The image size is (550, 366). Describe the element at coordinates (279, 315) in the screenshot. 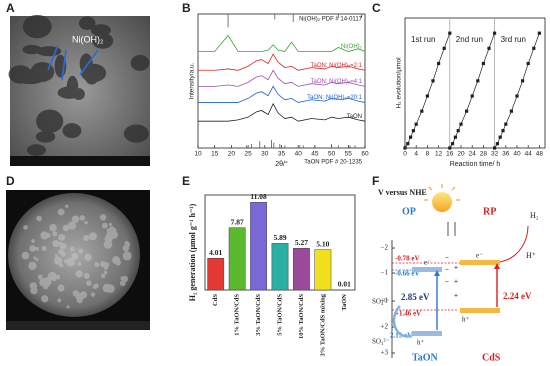

I see `x-tick-label: 5% TaON/CdS` at that location.